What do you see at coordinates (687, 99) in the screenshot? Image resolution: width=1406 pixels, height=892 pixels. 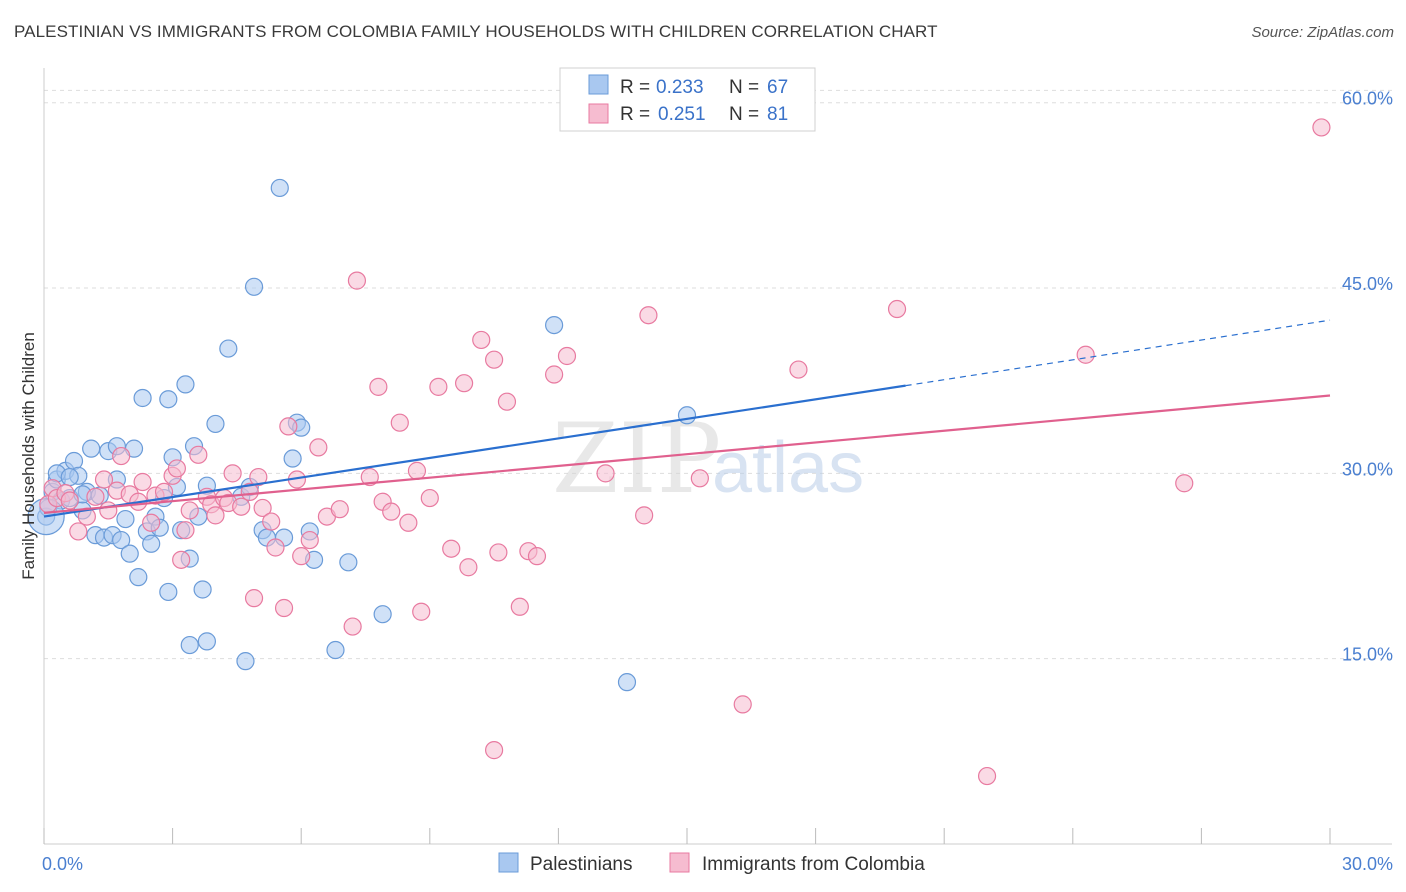 I see `stats-legend: R = 0.233 N = 67 R = 0.251 N = 81` at bounding box center [687, 99].